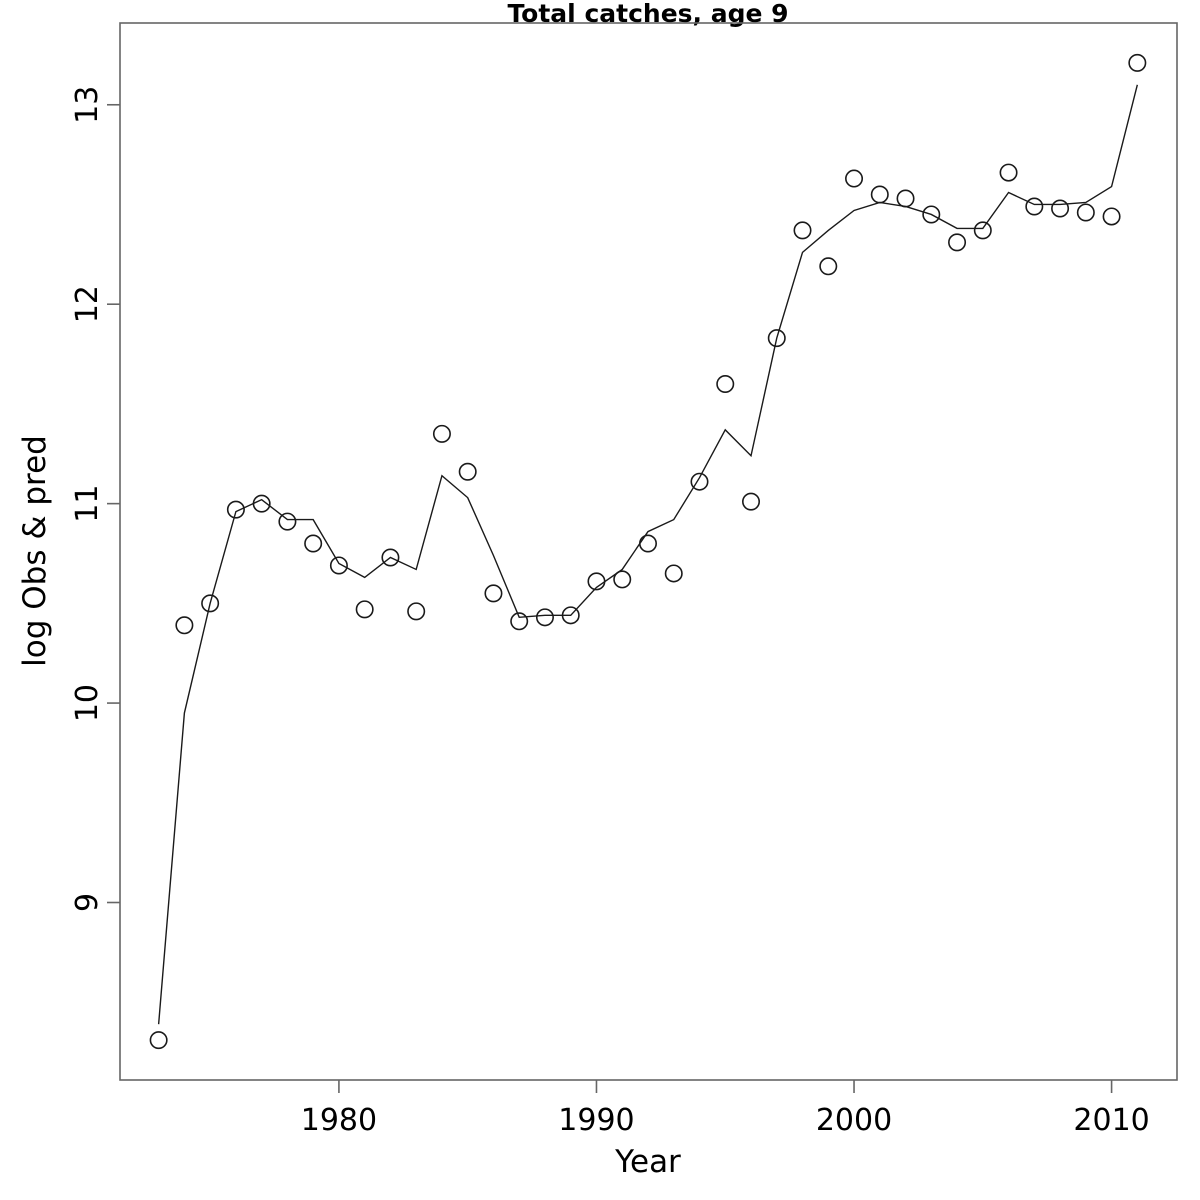 Image resolution: width=1200 pixels, height=1200 pixels. Describe the element at coordinates (87, 902) in the screenshot. I see `y-tick-label: 9` at that location.